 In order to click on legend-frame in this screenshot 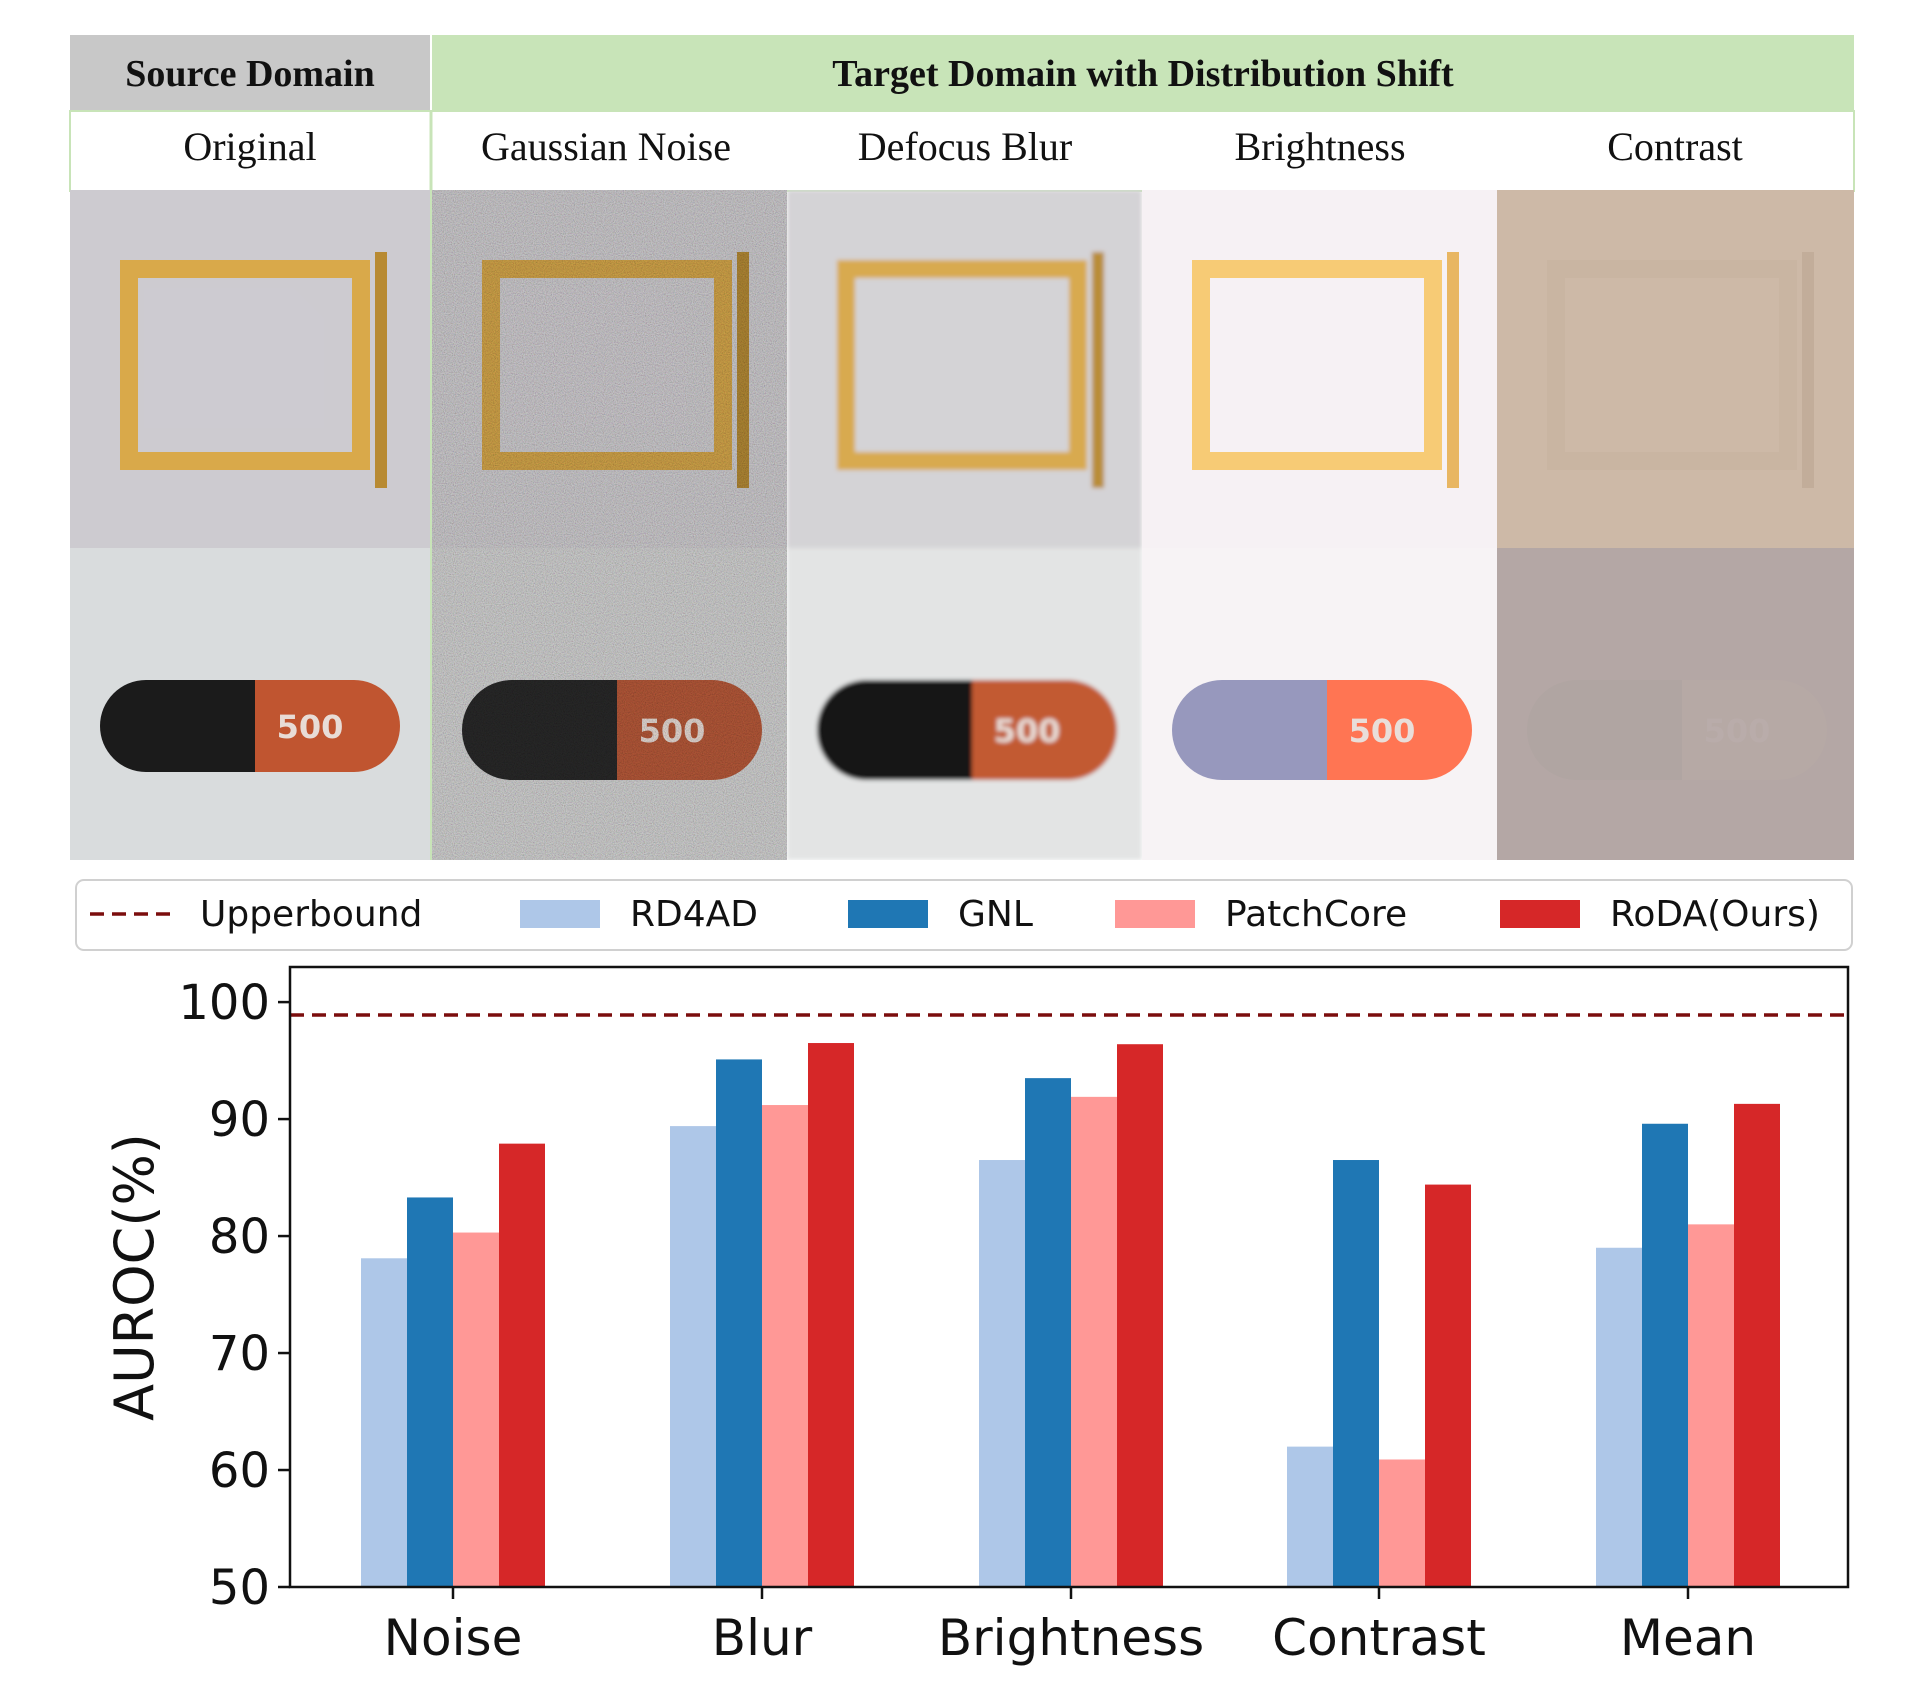, I will do `click(964, 915)`.